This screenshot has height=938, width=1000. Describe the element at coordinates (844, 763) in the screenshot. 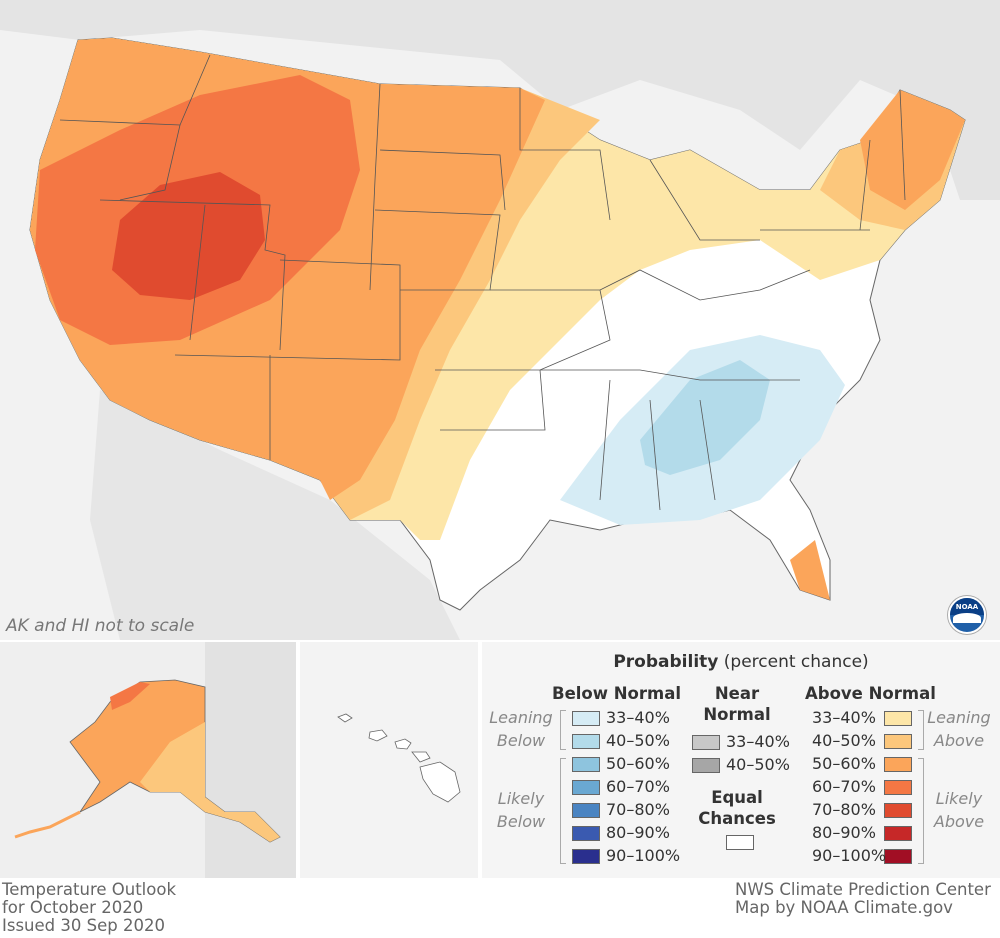

I see `above-normal-label-2: 50–60%` at that location.